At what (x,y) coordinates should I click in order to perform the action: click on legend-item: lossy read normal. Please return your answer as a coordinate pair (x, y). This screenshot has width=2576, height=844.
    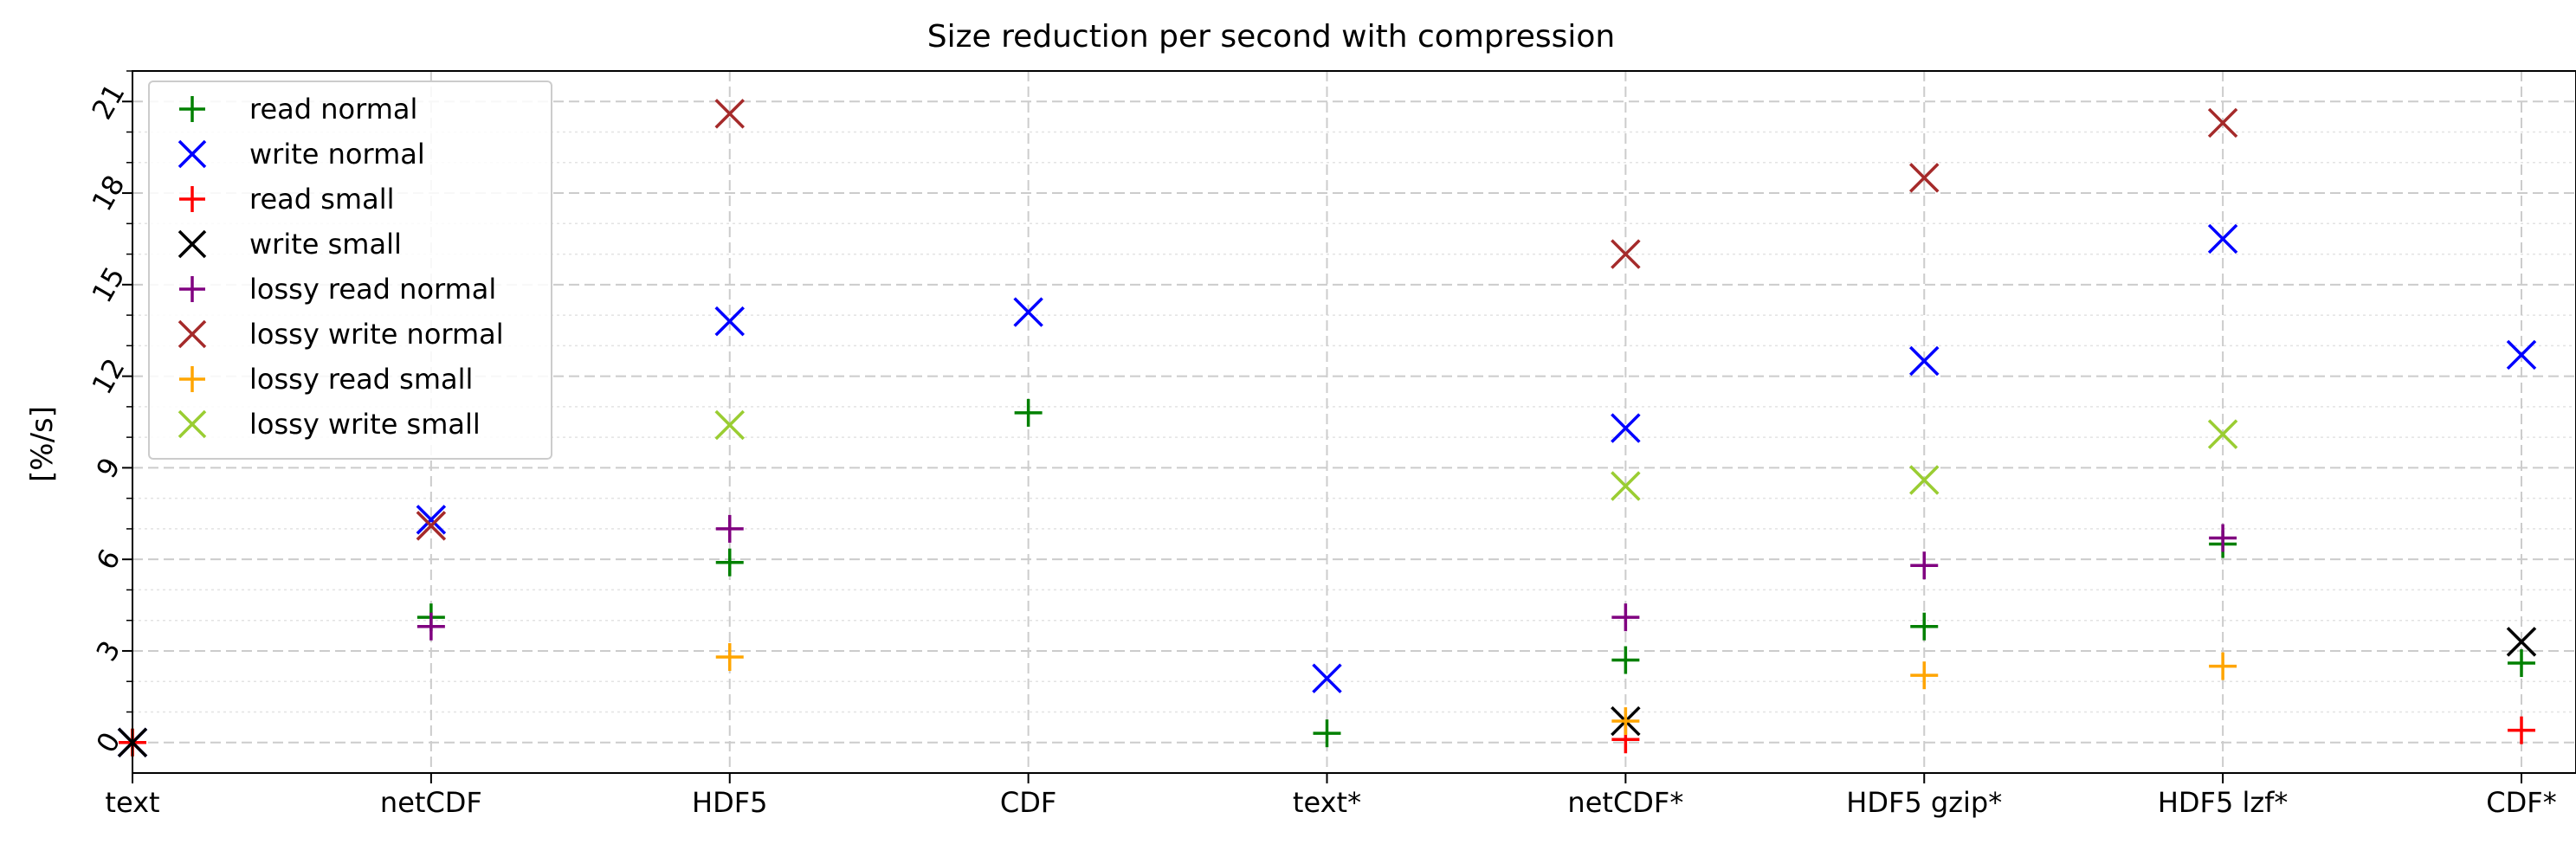
    Looking at the image, I should click on (337, 289).